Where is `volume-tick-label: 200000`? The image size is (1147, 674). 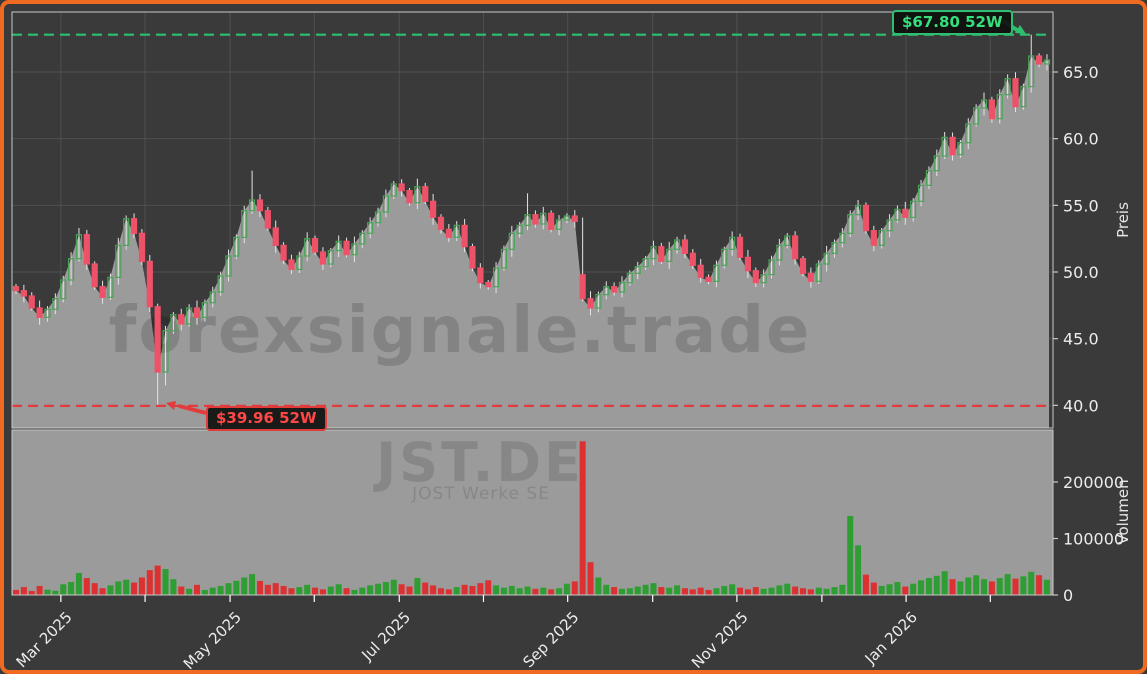 volume-tick-label: 200000 is located at coordinates (1093, 482).